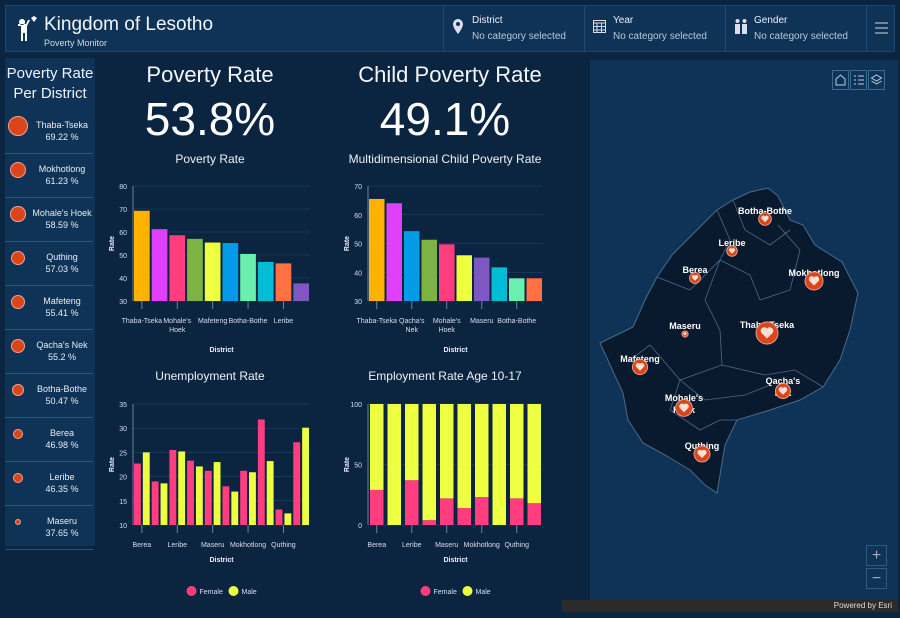 The image size is (900, 618). What do you see at coordinates (360, 526) in the screenshot?
I see `y-tick-label: 0` at bounding box center [360, 526].